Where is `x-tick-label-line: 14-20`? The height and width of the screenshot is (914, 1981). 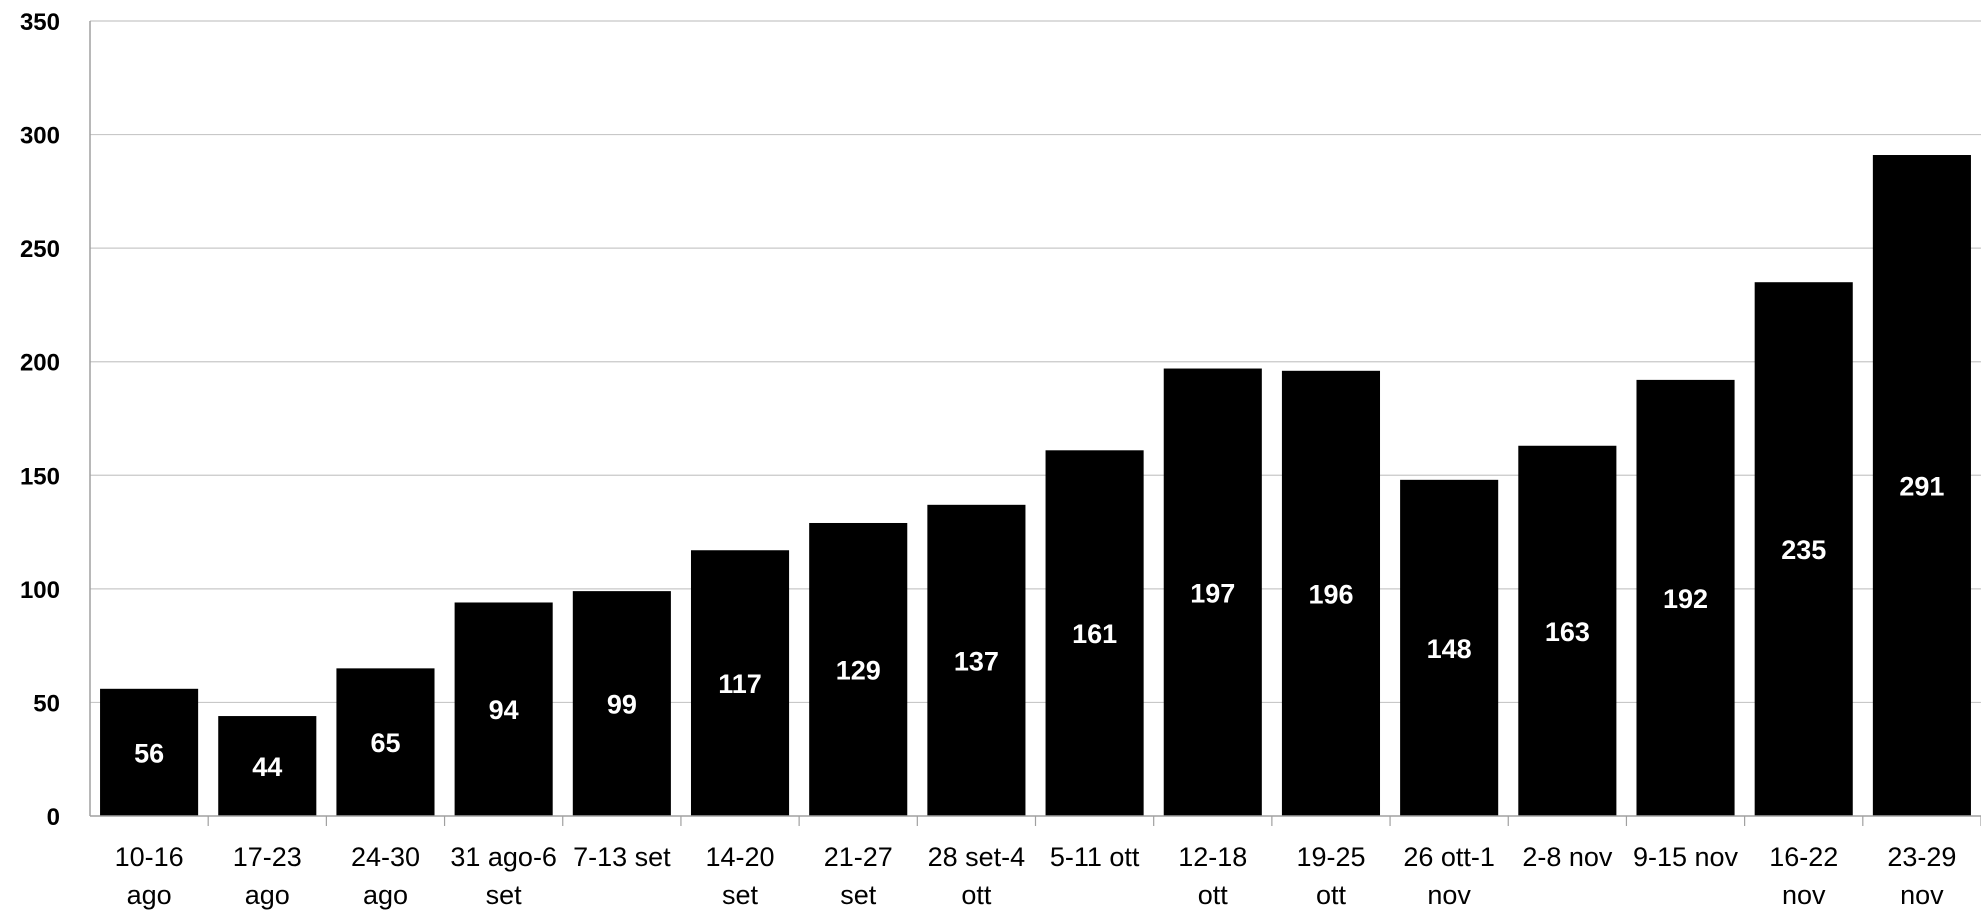
x-tick-label-line: 14-20 is located at coordinates (740, 857).